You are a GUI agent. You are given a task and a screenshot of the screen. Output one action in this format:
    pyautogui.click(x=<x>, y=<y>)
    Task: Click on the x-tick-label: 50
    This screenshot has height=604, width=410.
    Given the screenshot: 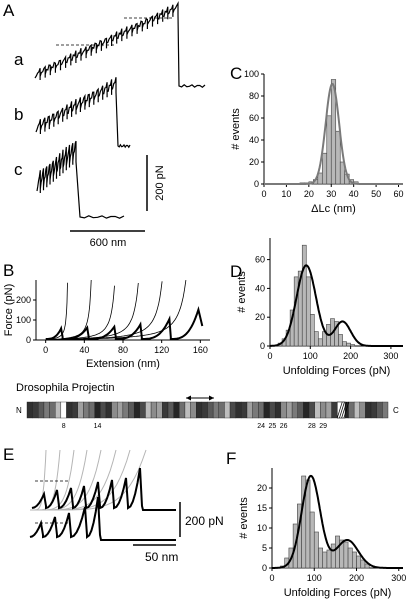 What is the action you would take?
    pyautogui.click(x=376, y=194)
    